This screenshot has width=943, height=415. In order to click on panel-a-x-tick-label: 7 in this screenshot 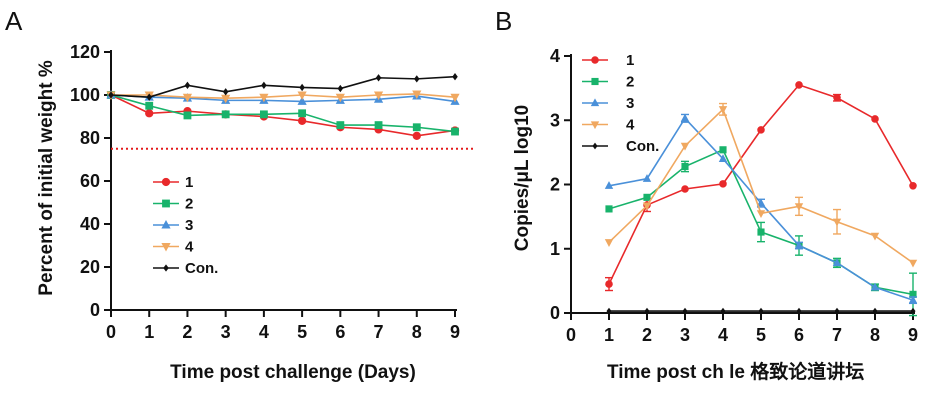, I will do `click(379, 332)`.